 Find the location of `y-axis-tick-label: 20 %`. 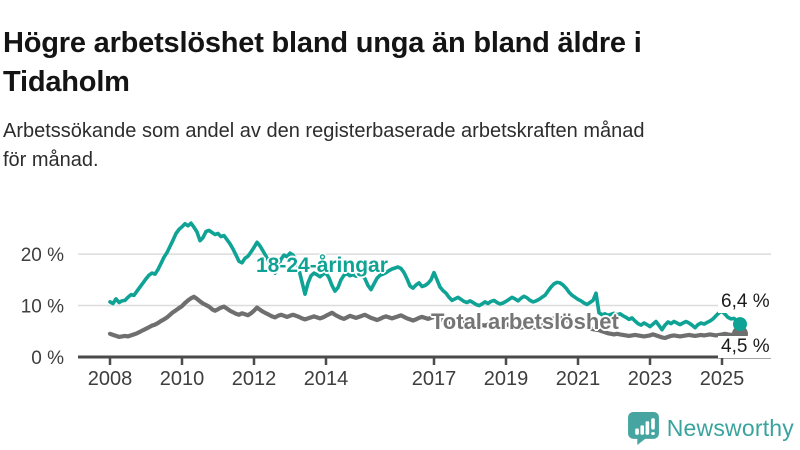

y-axis-tick-label: 20 % is located at coordinates (42, 255).